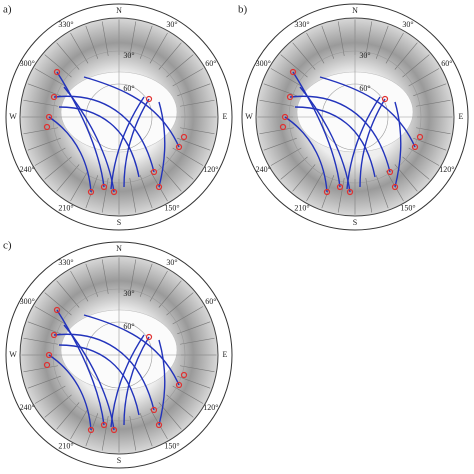 The width and height of the screenshot is (474, 474). I want to click on panel-label: b), so click(243, 10).